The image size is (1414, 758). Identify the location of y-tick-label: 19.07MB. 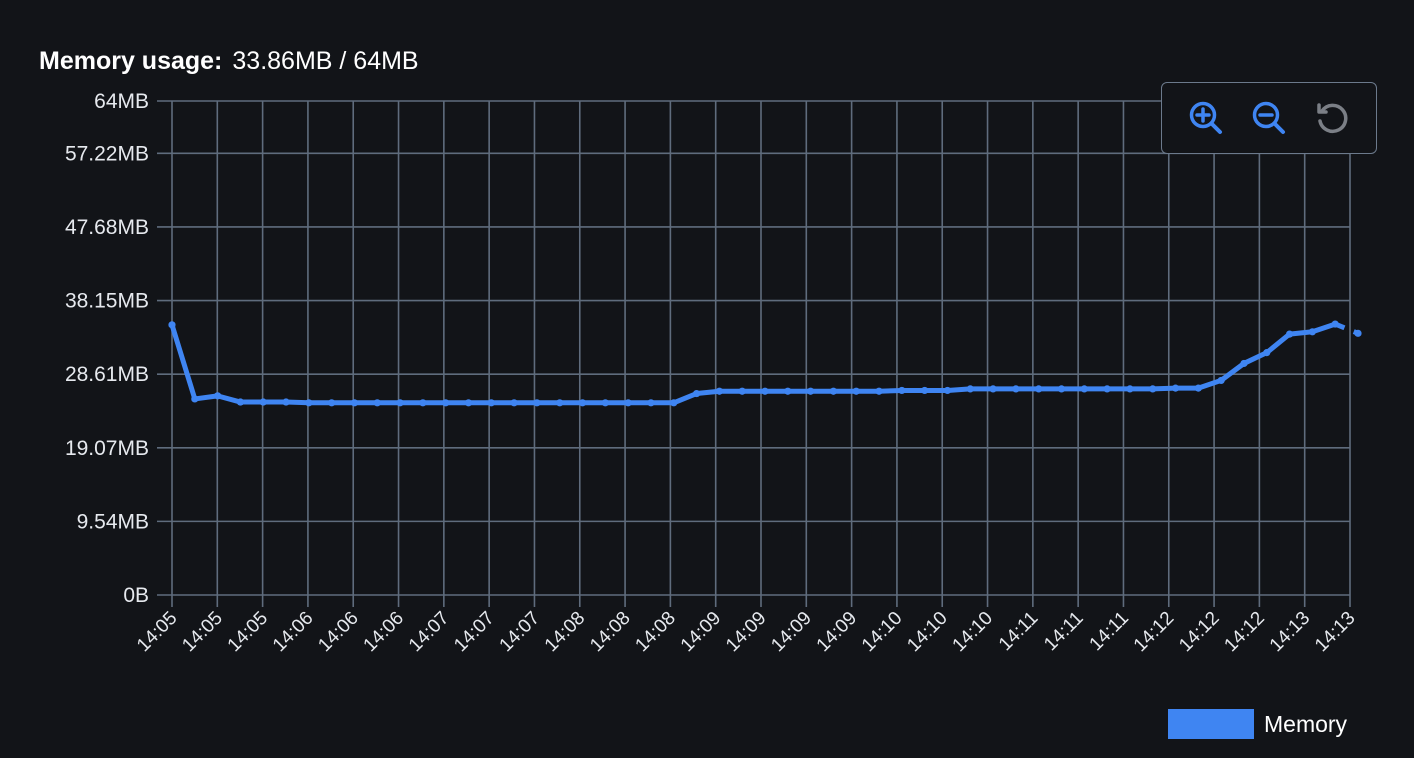
(107, 448).